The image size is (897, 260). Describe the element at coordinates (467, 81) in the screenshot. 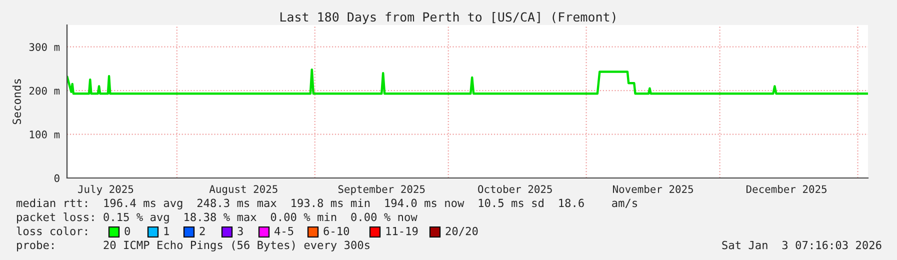

I see `line-series` at that location.